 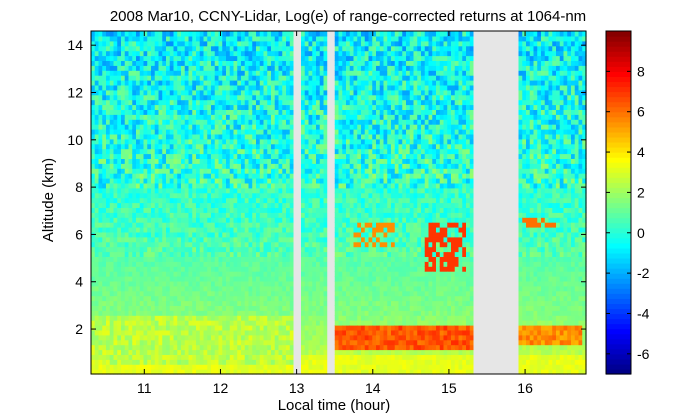 What do you see at coordinates (295, 202) in the screenshot?
I see `no-data-column` at bounding box center [295, 202].